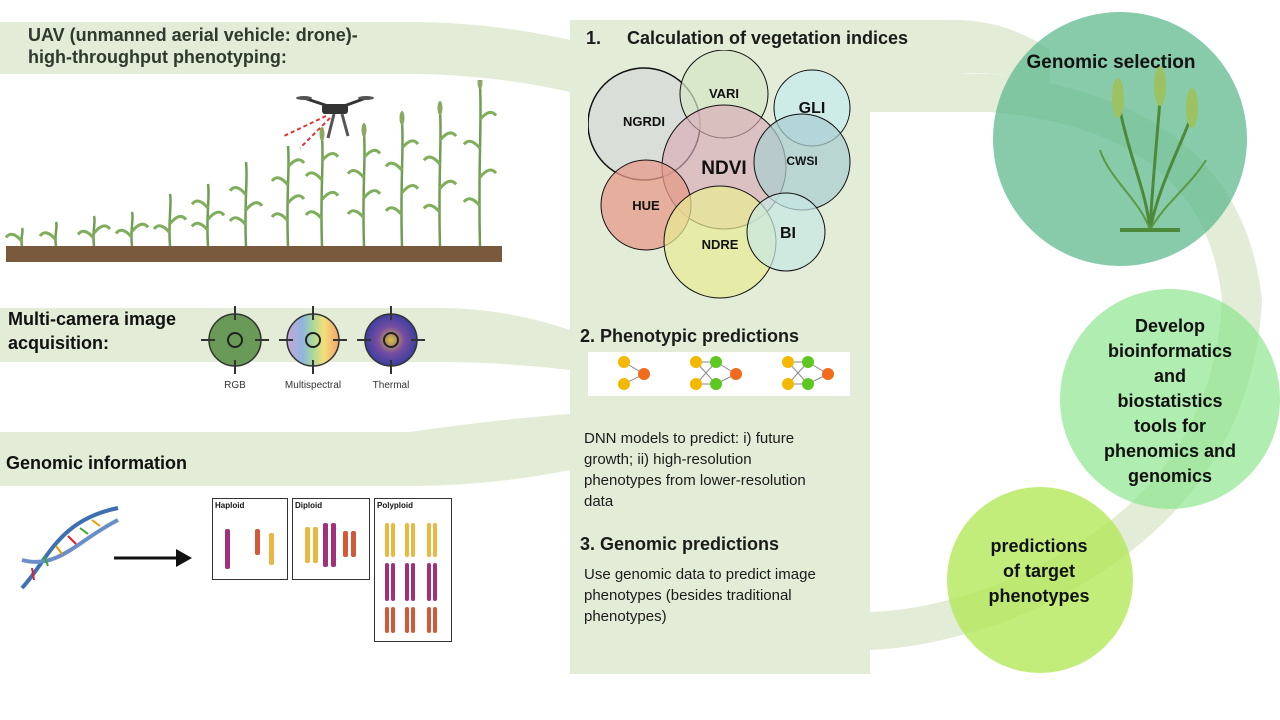 The height and width of the screenshot is (720, 1280). I want to click on ndvi-label: NDVI, so click(724, 168).